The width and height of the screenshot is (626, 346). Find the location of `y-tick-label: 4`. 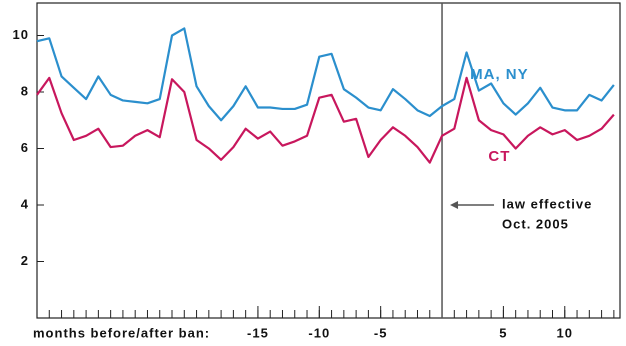

y-tick-label: 4 is located at coordinates (25, 203).